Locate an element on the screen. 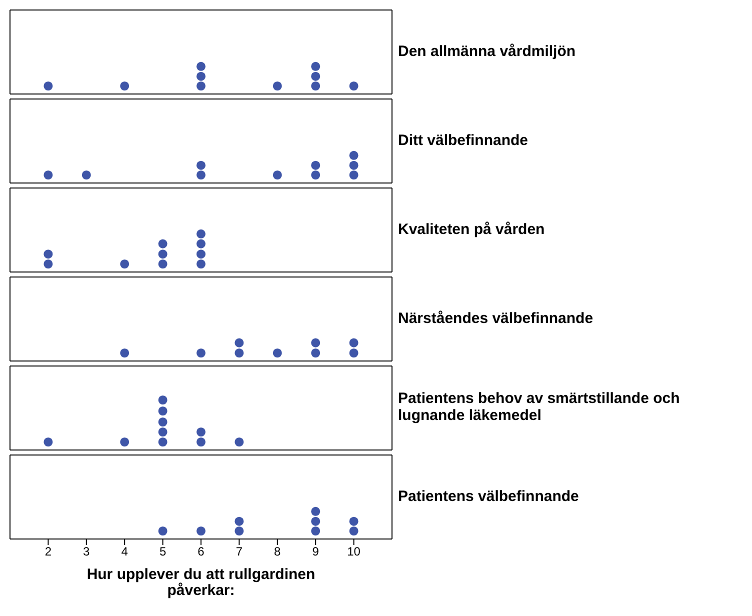  x-tick-label: 10 is located at coordinates (354, 551).